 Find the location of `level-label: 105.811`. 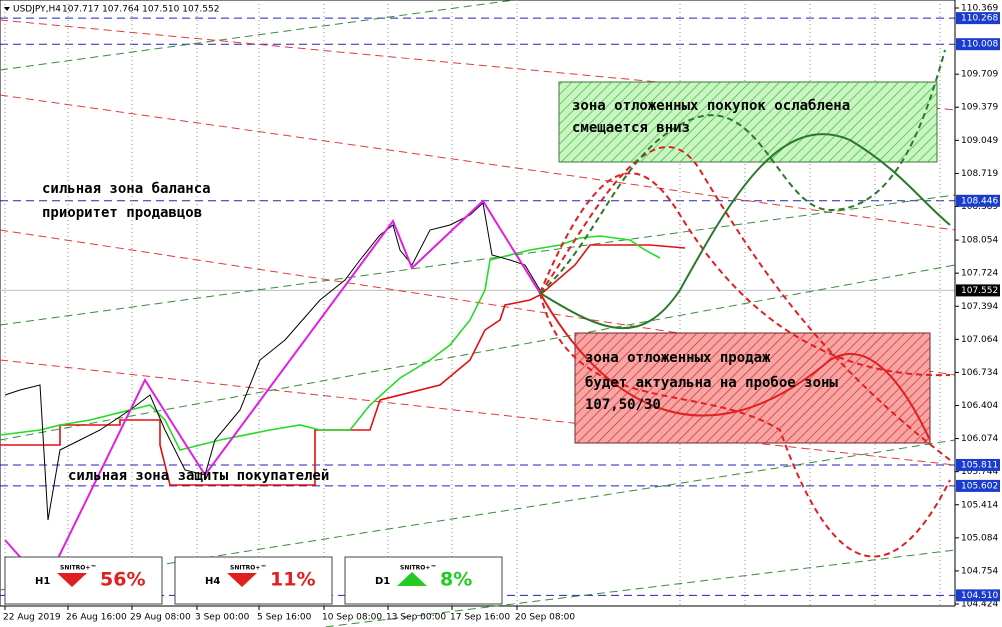

level-label: 105.811 is located at coordinates (979, 465).